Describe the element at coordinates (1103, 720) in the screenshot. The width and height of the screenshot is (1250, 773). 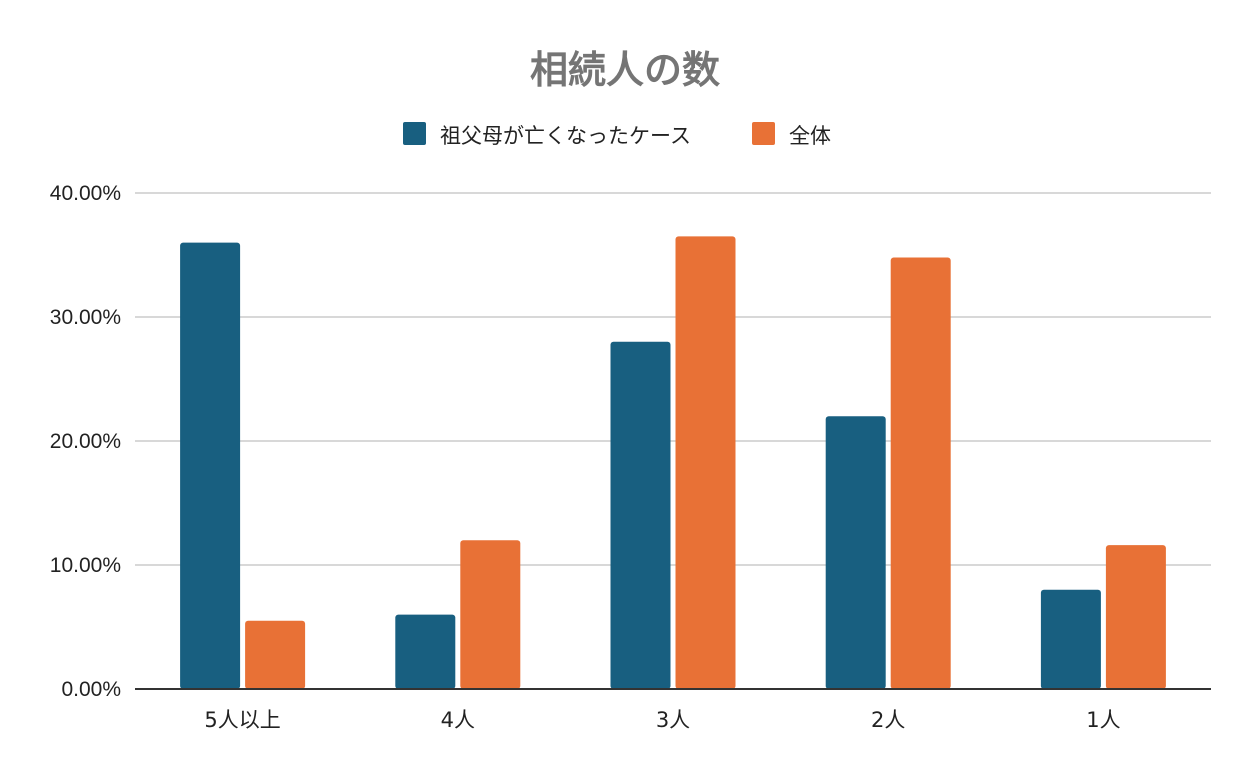
I see `x-category-label: 1人` at that location.